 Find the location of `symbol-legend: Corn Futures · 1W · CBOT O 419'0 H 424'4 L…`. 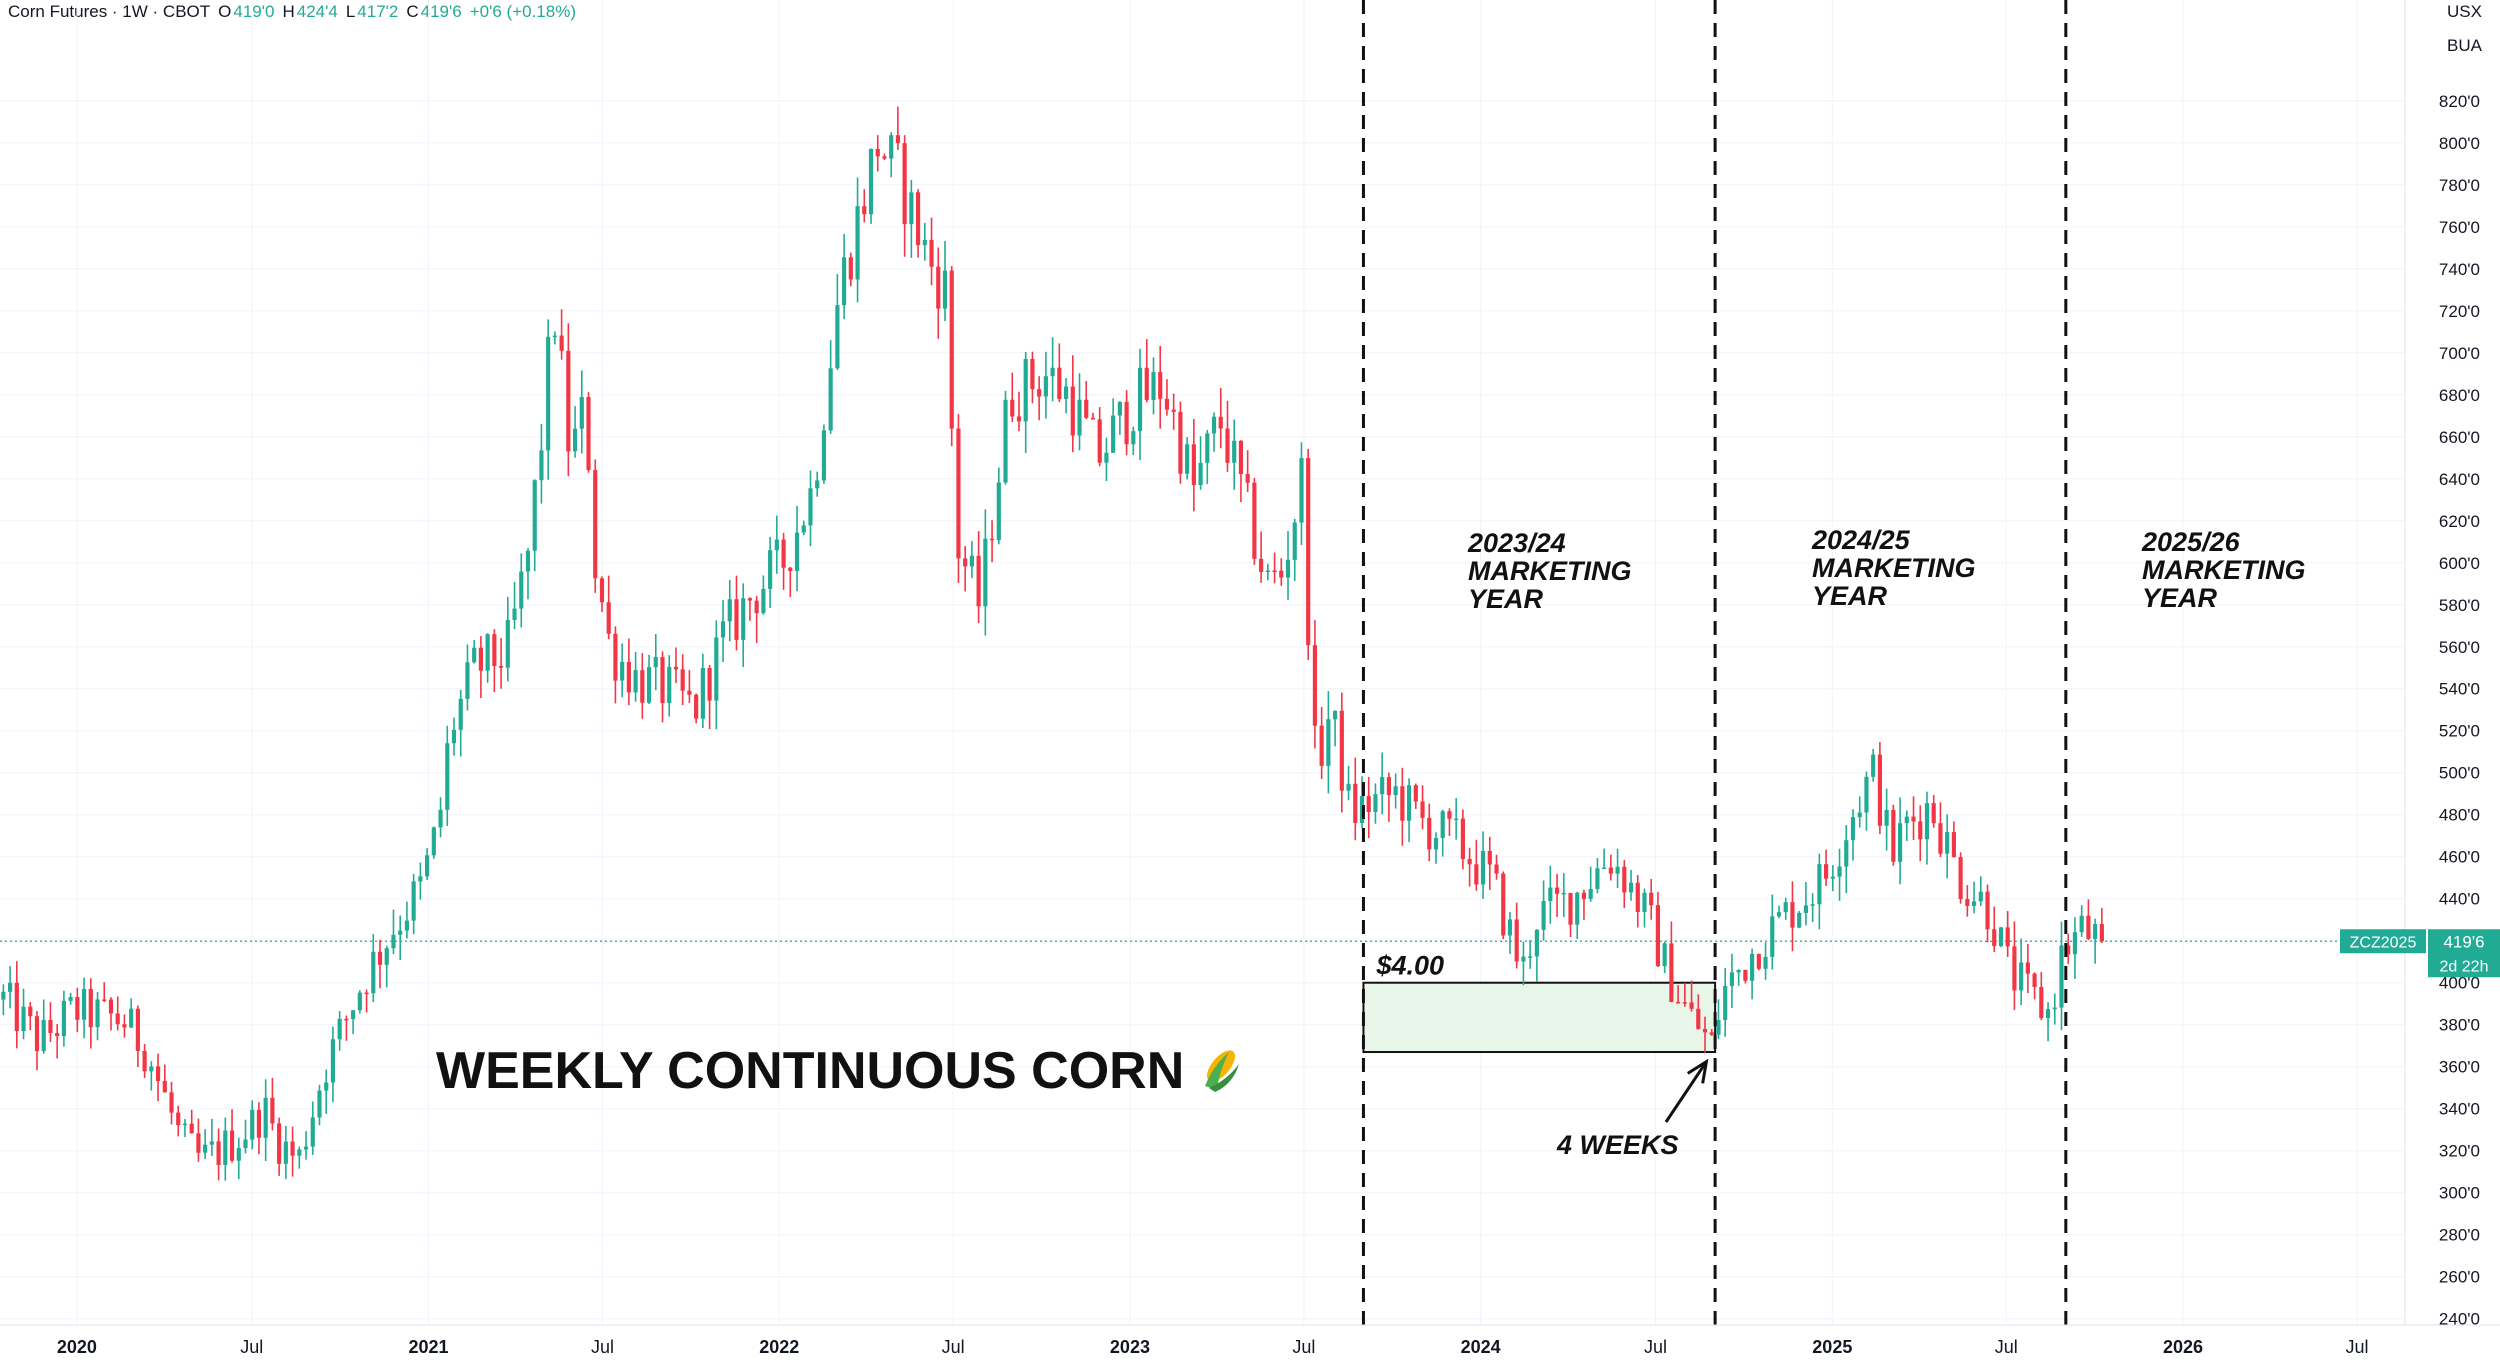

symbol-legend: Corn Futures · 1W · CBOT O 419'0 H 424'4 L… is located at coordinates (292, 12).